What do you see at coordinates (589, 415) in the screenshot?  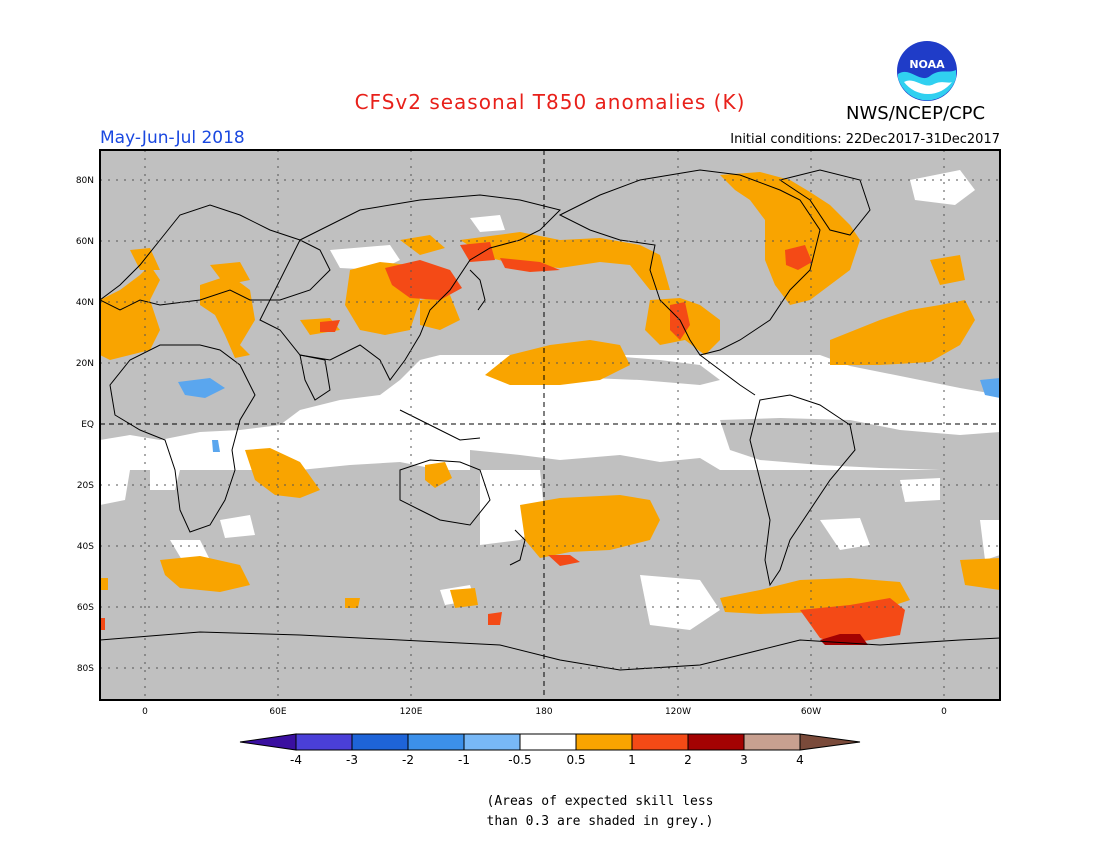 I see `cool-anomaly-neg1-neg0.5` at bounding box center [589, 415].